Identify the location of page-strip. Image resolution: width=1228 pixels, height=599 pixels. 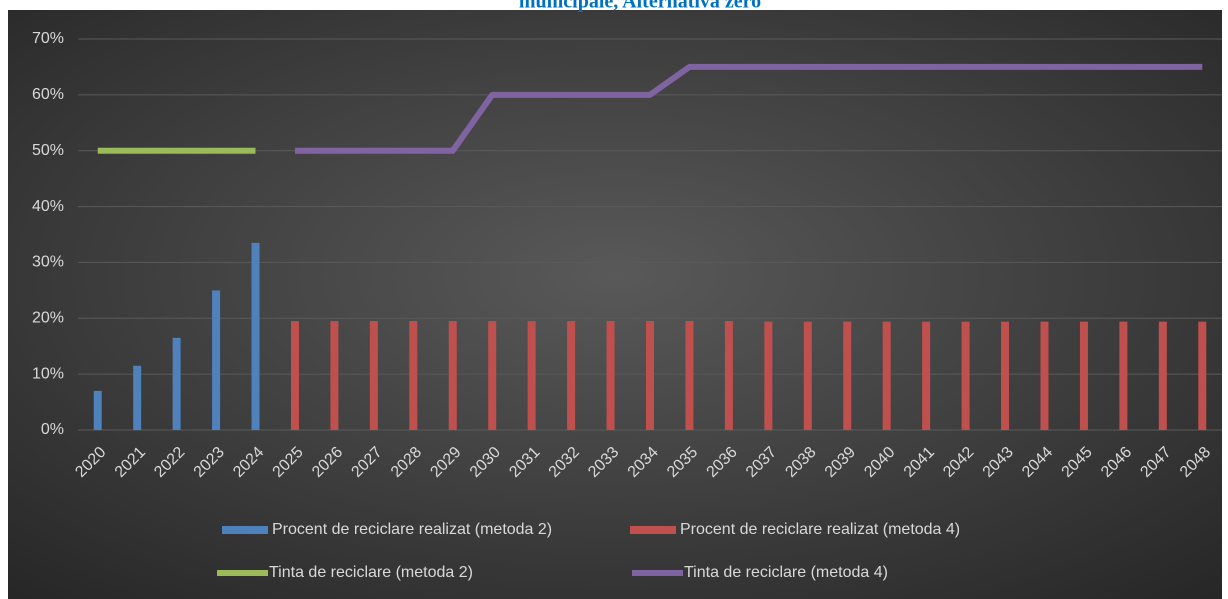
(614, 5).